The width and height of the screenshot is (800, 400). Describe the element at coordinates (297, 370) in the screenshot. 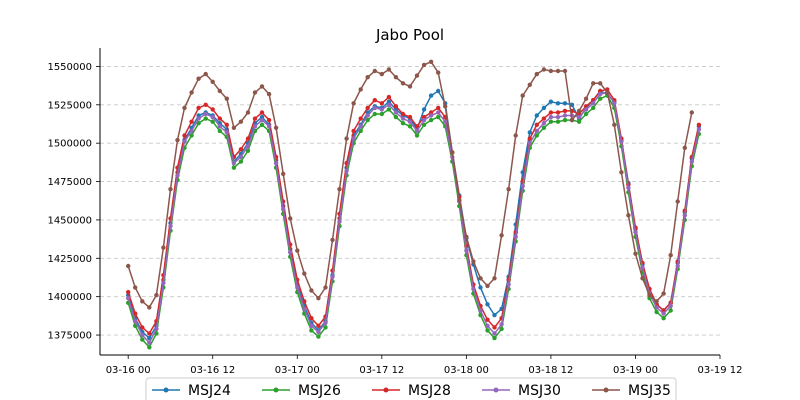

I see `x-tick-label: 03-17 00` at that location.